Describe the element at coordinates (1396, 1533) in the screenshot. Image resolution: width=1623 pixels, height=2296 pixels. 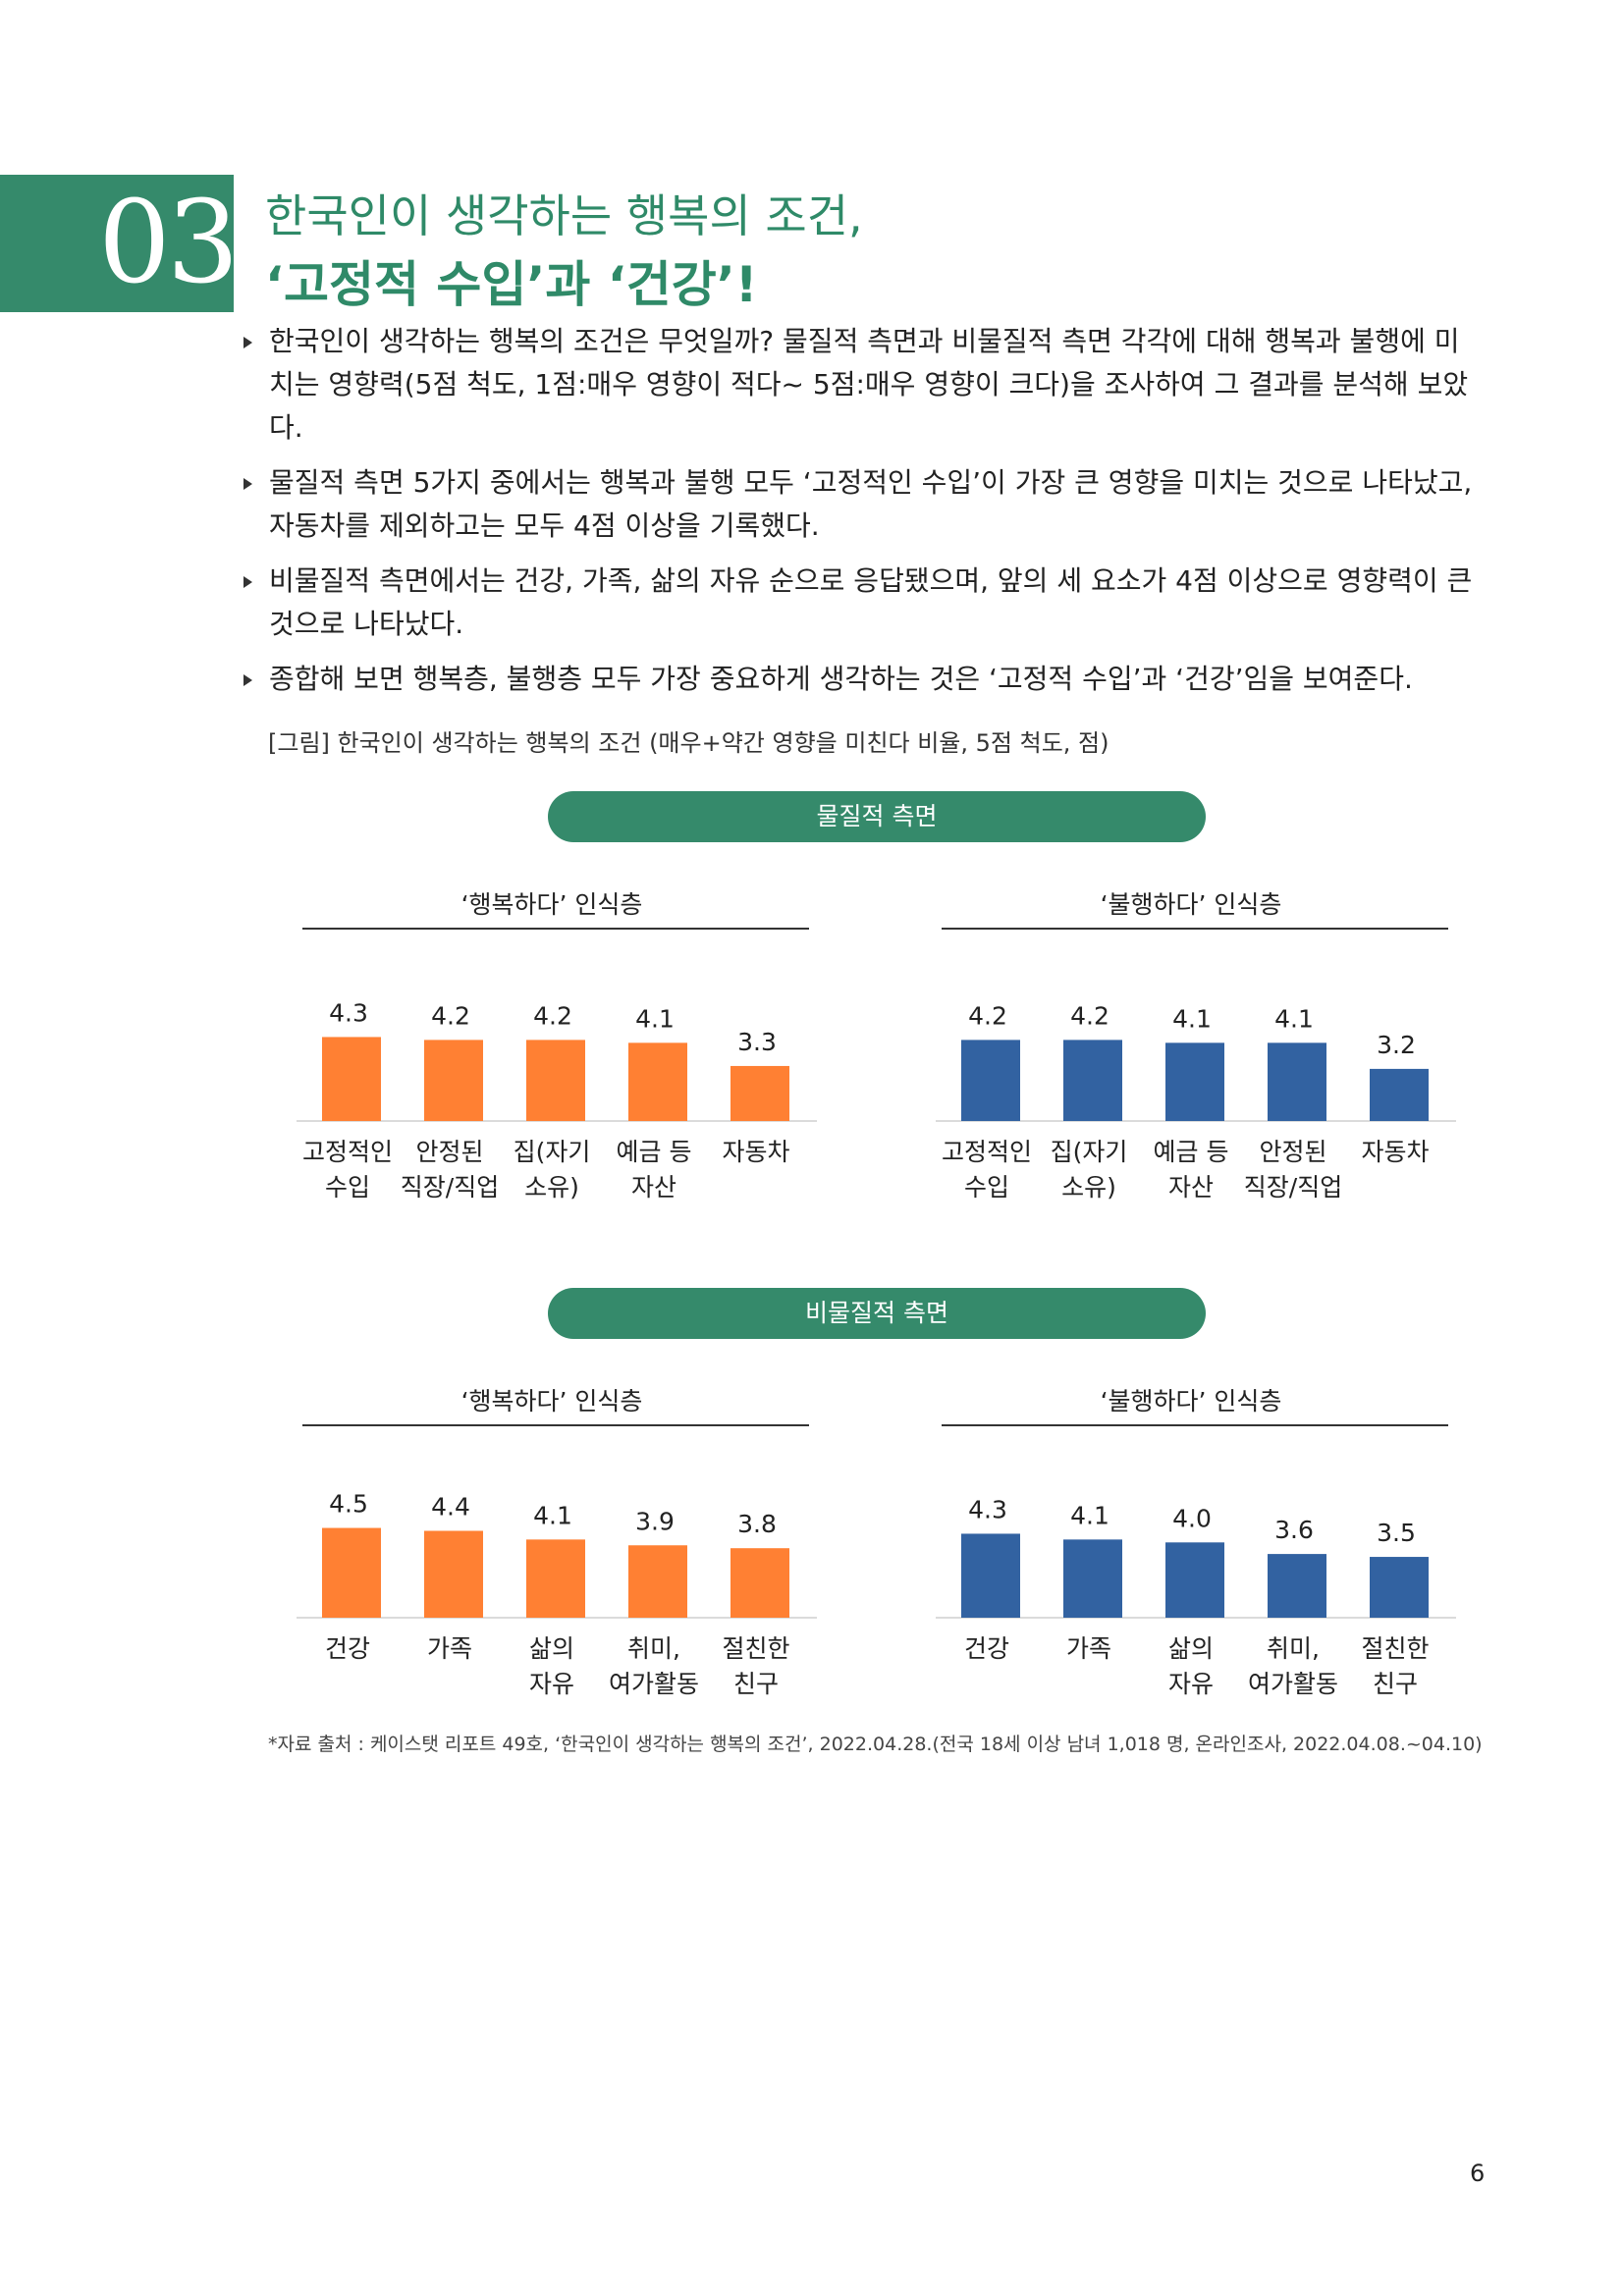
I see `data-label: 3.5` at that location.